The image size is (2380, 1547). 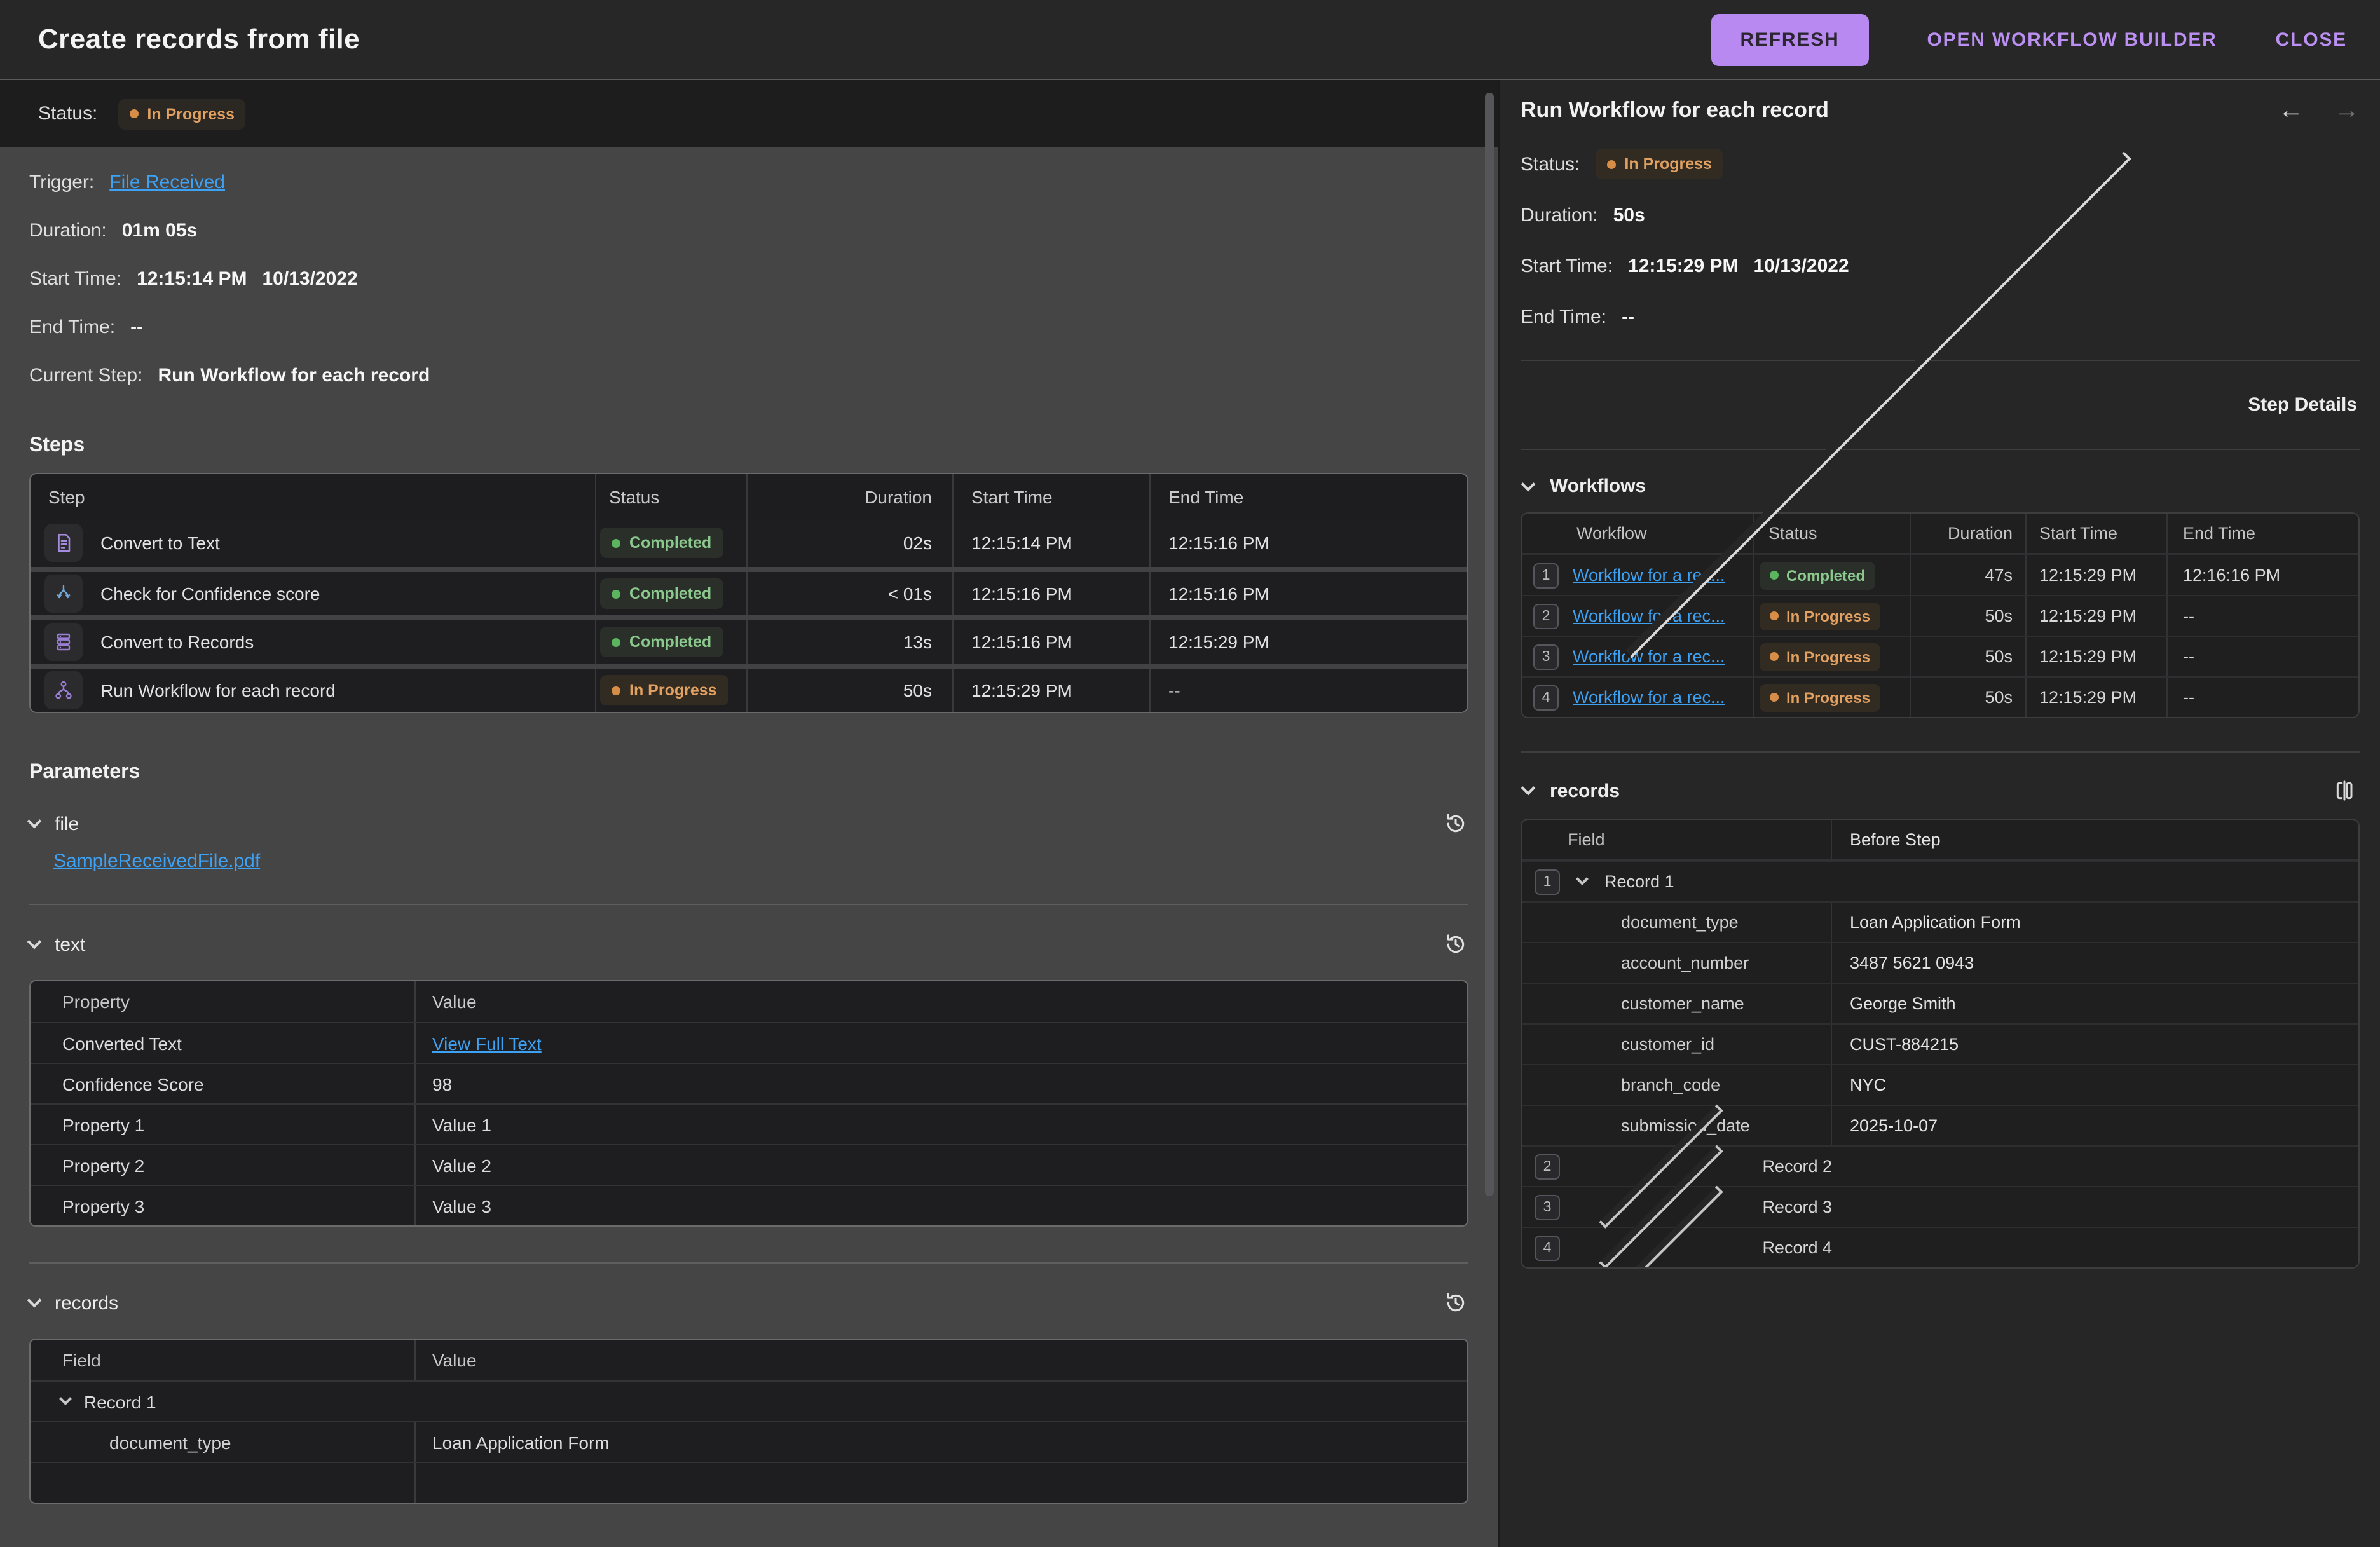 What do you see at coordinates (1967, 575) in the screenshot?
I see `workflow-duration: 47s` at bounding box center [1967, 575].